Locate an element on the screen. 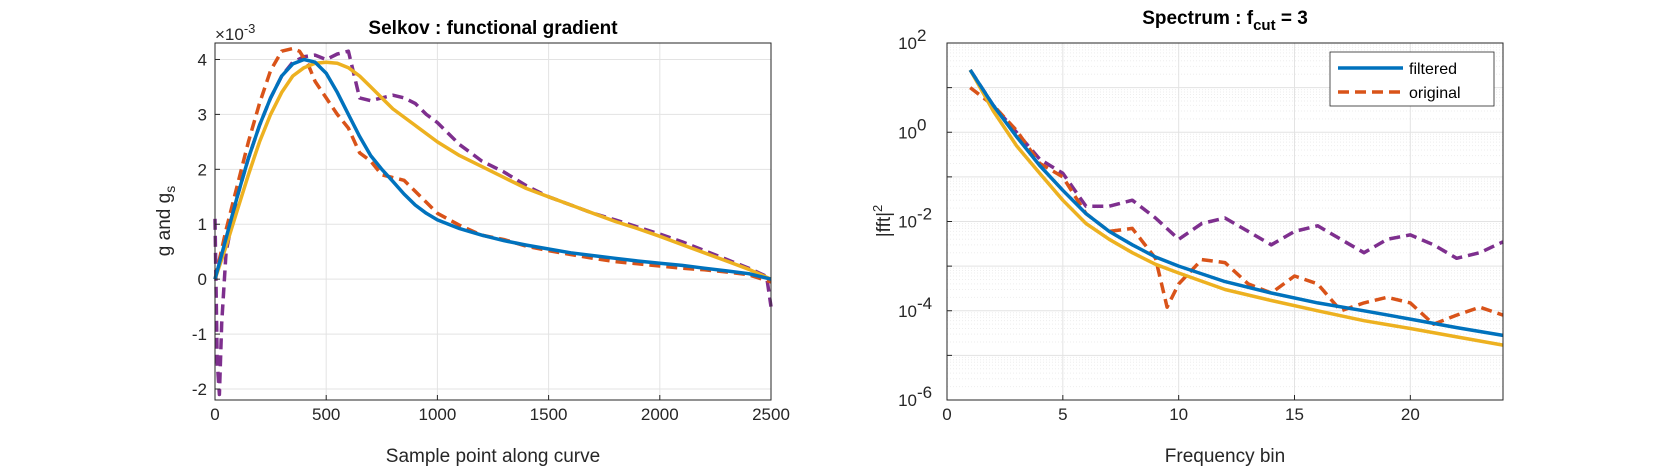 This screenshot has width=1654, height=472. left-y-tick-label: 3 is located at coordinates (202, 114).